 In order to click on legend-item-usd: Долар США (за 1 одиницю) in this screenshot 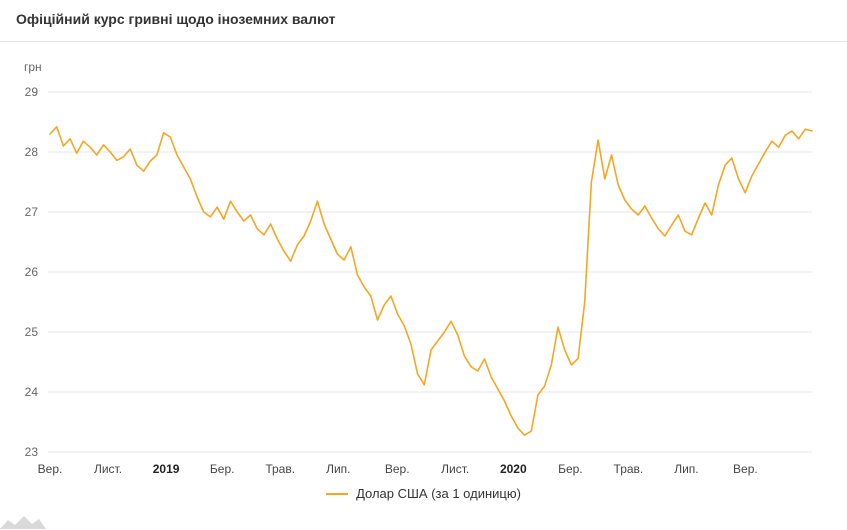, I will do `click(423, 493)`.